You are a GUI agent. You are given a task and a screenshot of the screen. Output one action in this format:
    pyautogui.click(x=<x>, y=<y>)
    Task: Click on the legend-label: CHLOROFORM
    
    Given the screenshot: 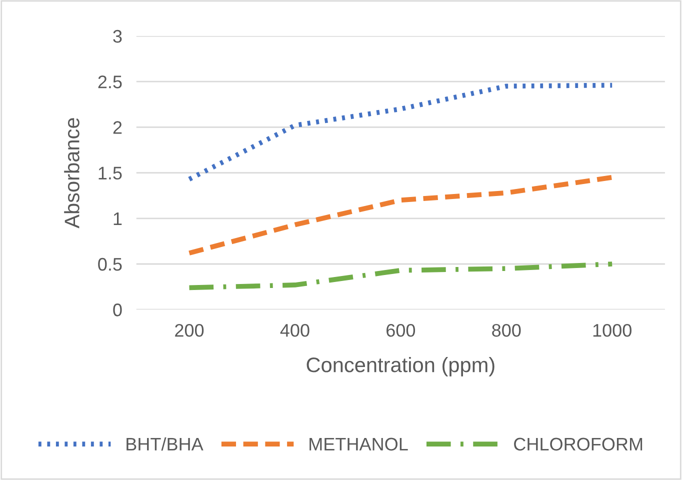 What is the action you would take?
    pyautogui.click(x=578, y=444)
    